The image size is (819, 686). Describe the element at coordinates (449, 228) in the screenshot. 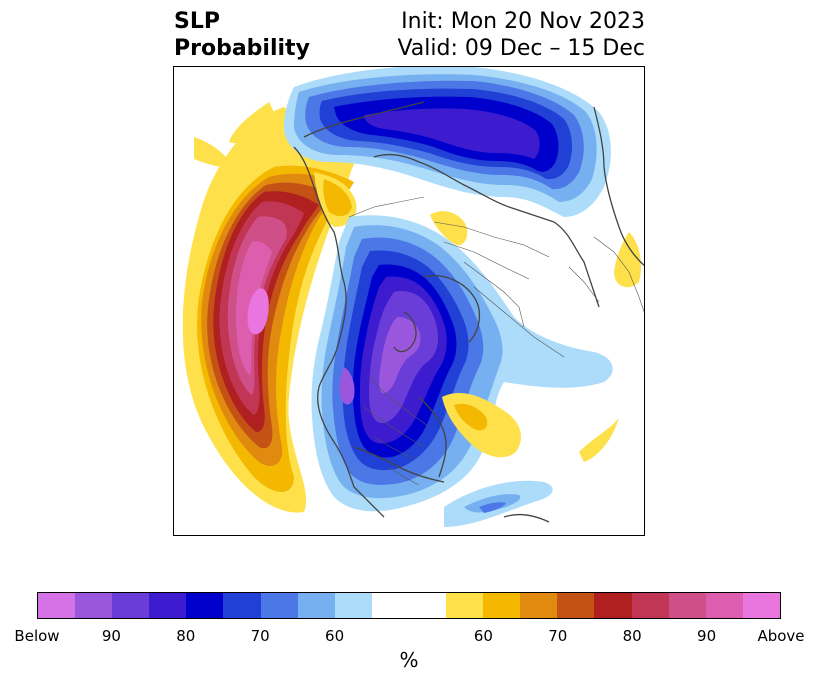

I see `central-asia-positive` at that location.